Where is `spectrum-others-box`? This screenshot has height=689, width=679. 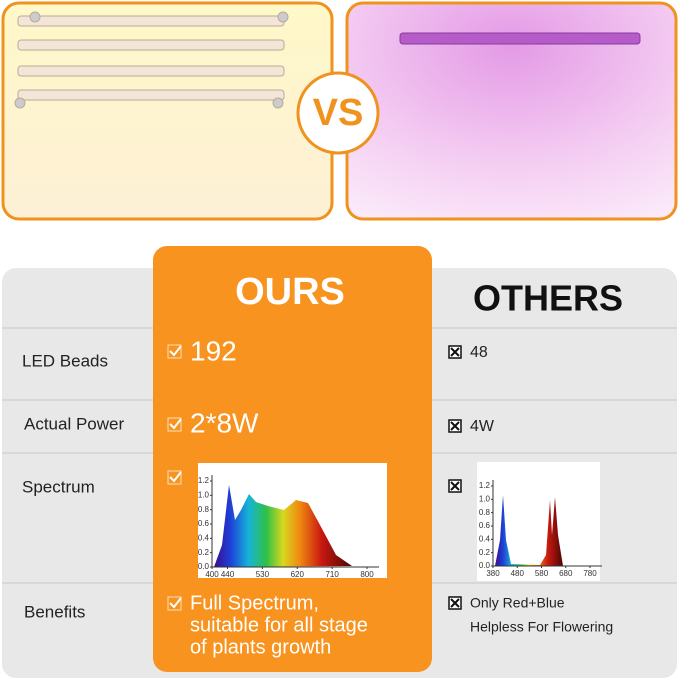 spectrum-others-box is located at coordinates (538, 521).